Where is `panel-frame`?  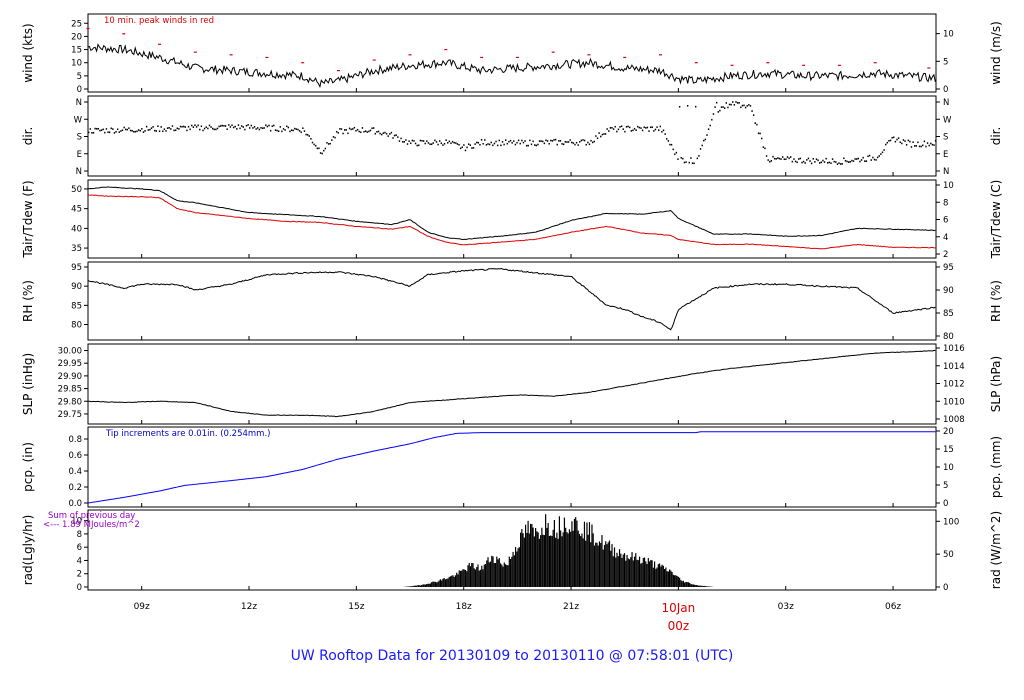
panel-frame is located at coordinates (512, 467).